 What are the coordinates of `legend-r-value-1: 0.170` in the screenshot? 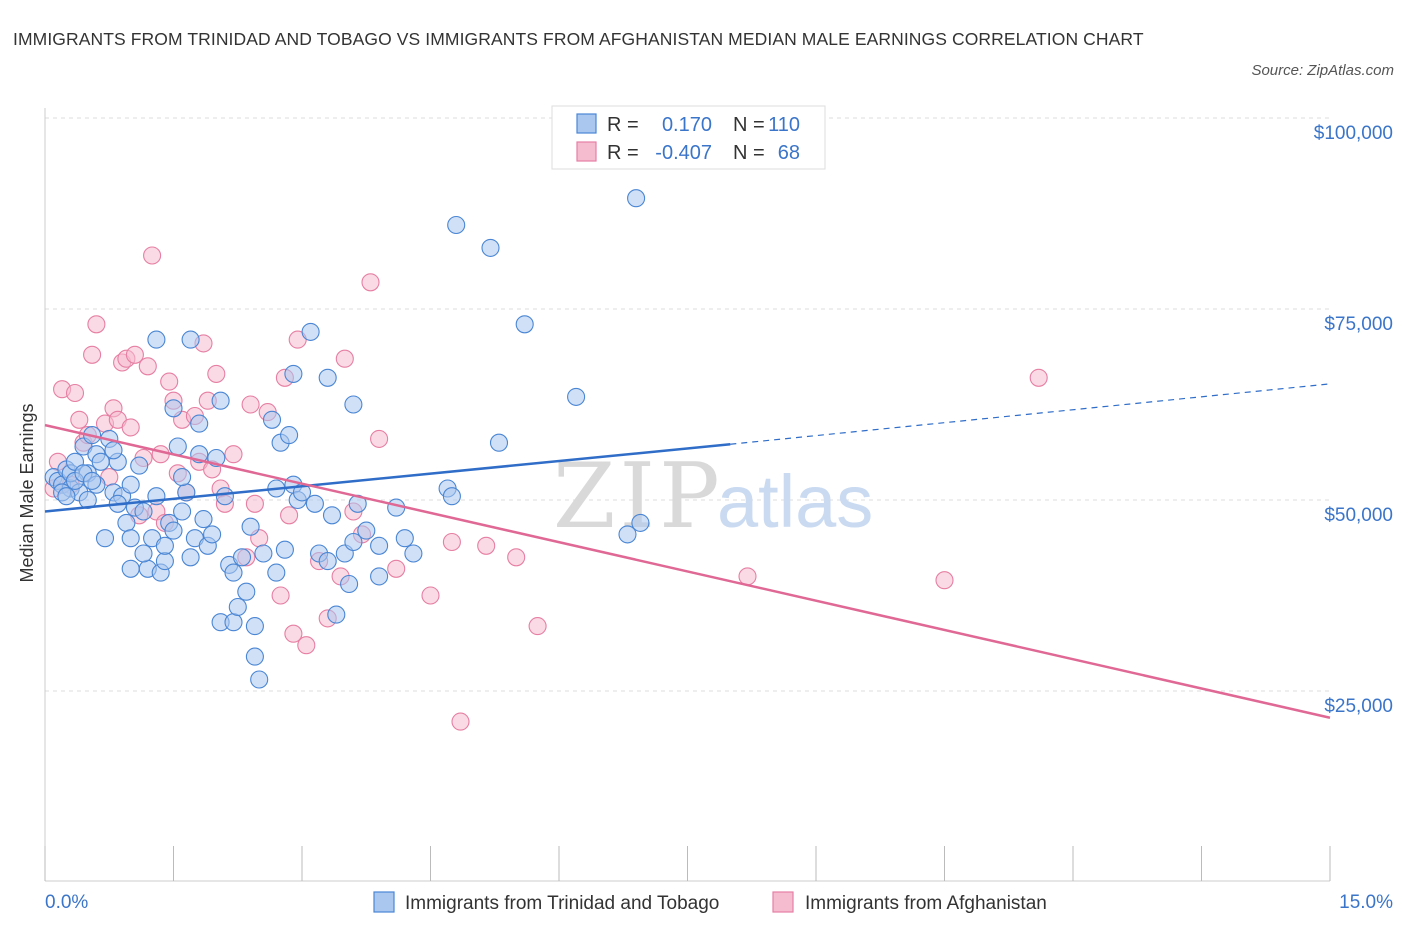 It's located at (687, 125).